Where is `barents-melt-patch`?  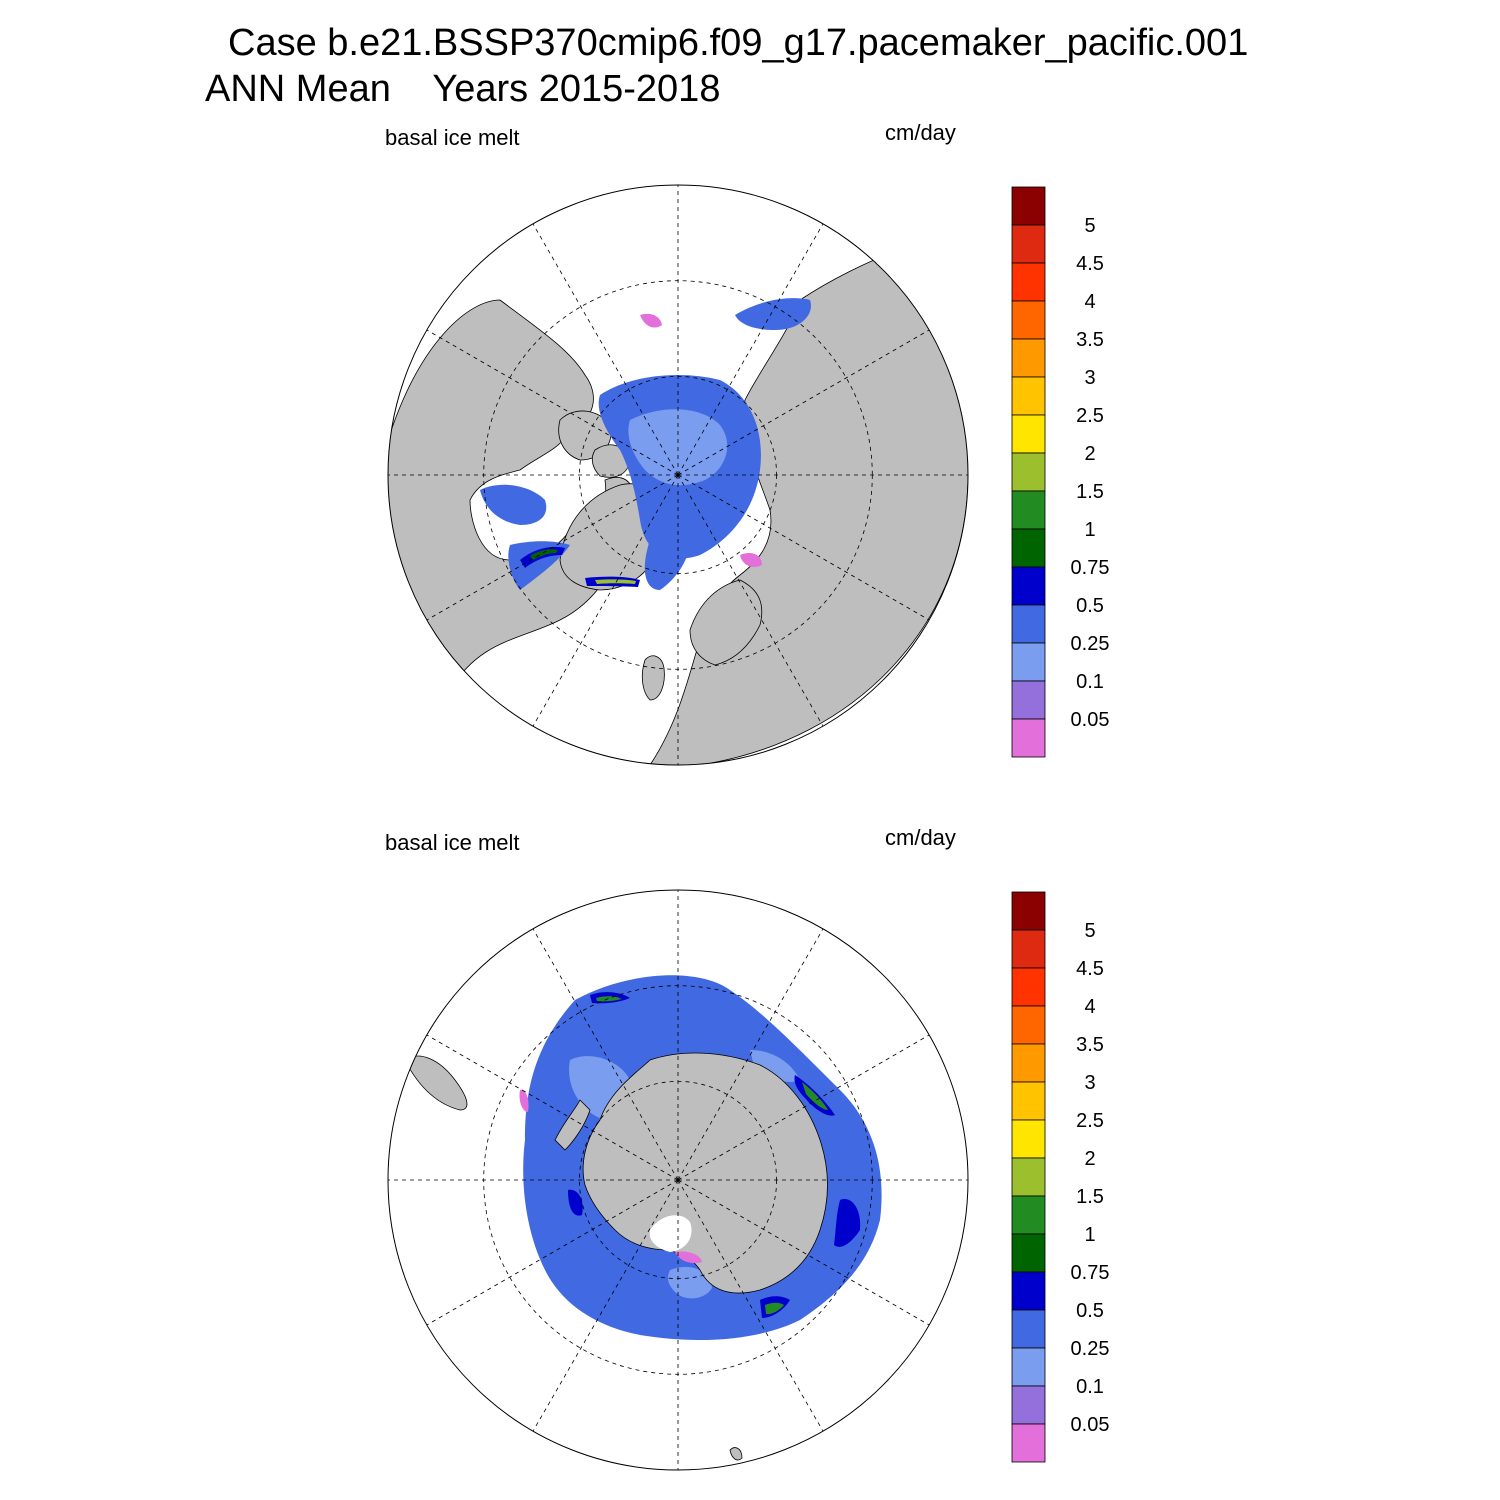 barents-melt-patch is located at coordinates (751, 560).